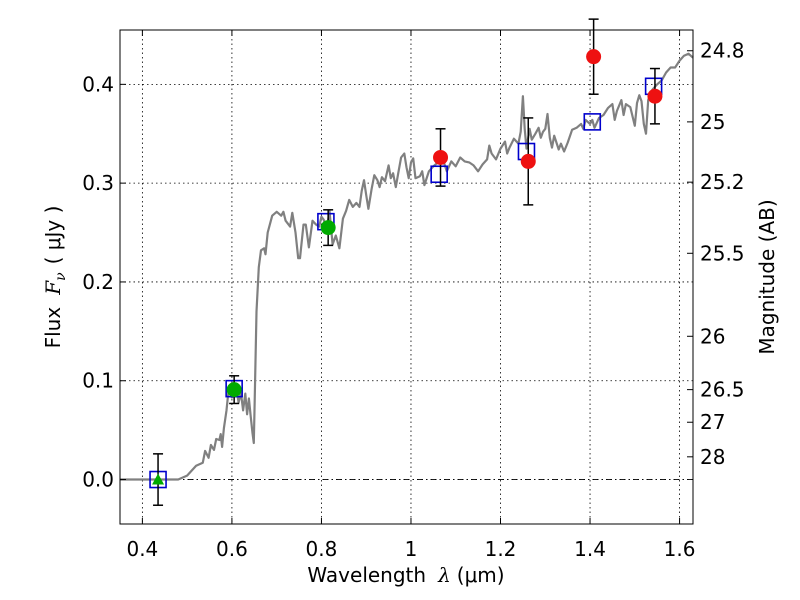 The image size is (800, 600). What do you see at coordinates (98, 282) in the screenshot?
I see `y-tick-label: 0.2` at bounding box center [98, 282].